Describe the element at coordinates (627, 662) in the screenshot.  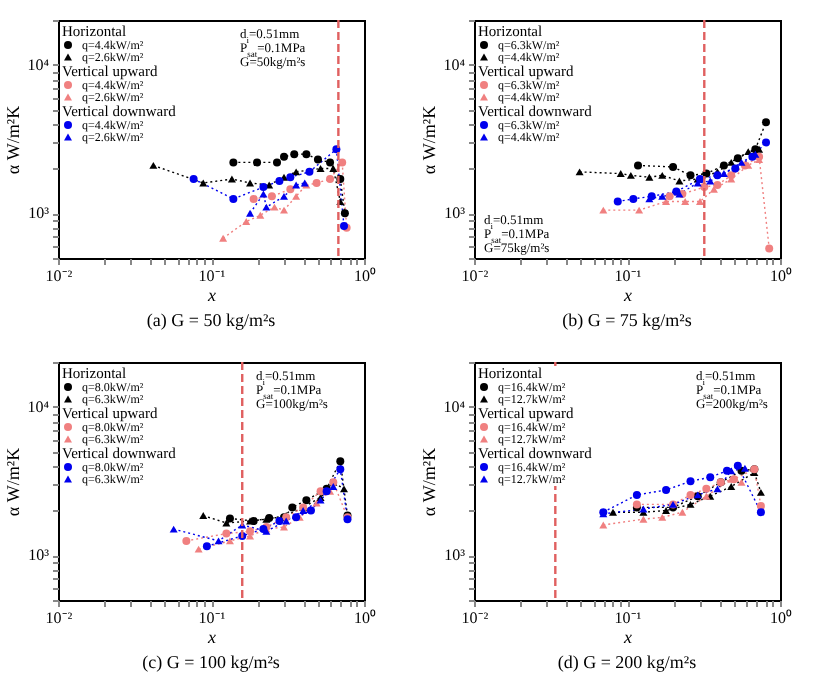
I see `text: (d) G = 200 kg/m²s` at that location.